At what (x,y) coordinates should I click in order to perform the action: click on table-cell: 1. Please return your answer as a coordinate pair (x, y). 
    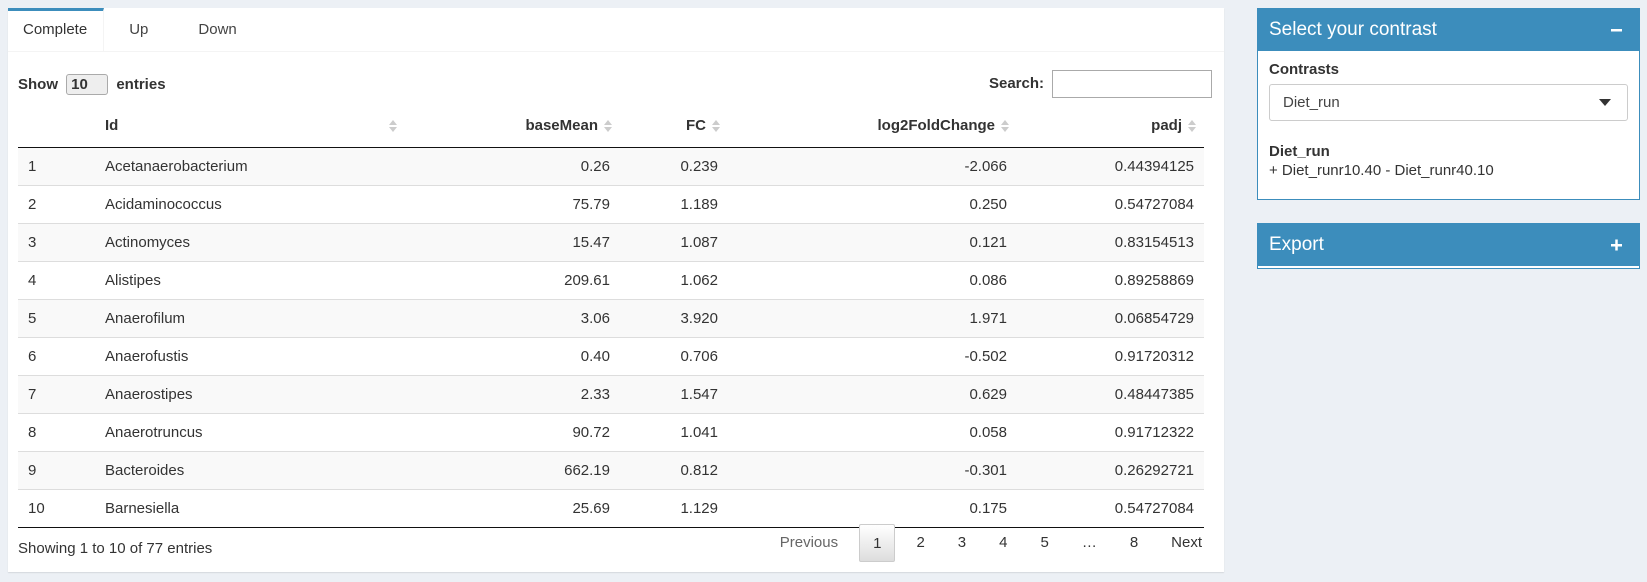
    Looking at the image, I should click on (32, 166).